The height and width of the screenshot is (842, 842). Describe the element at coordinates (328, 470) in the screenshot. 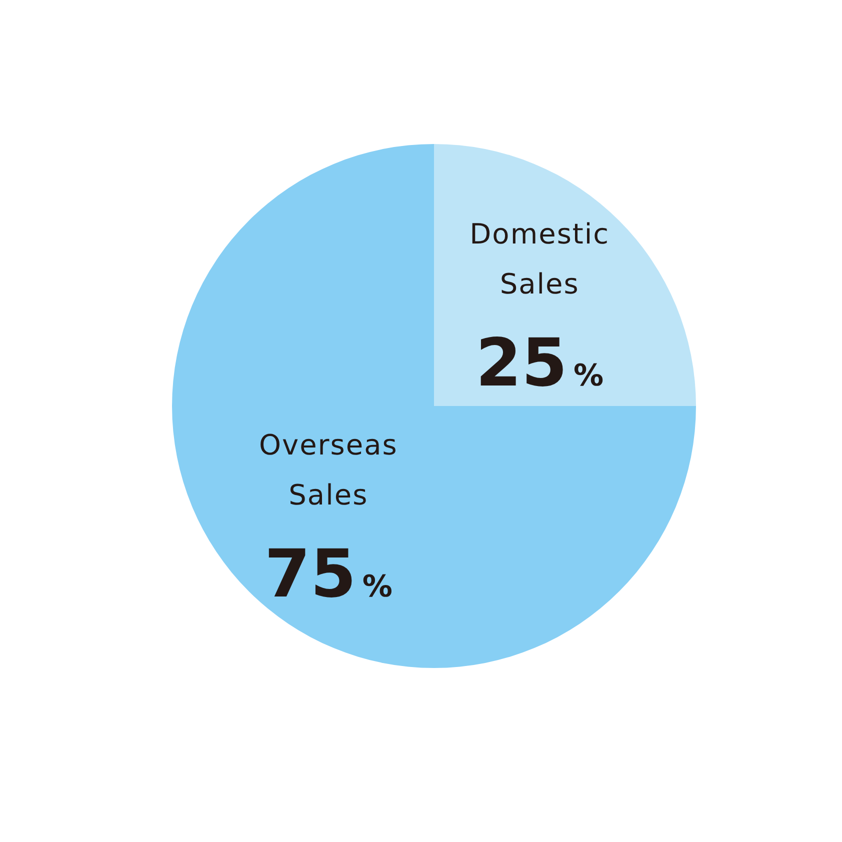

I see `slice-label: Overseas Sales` at that location.